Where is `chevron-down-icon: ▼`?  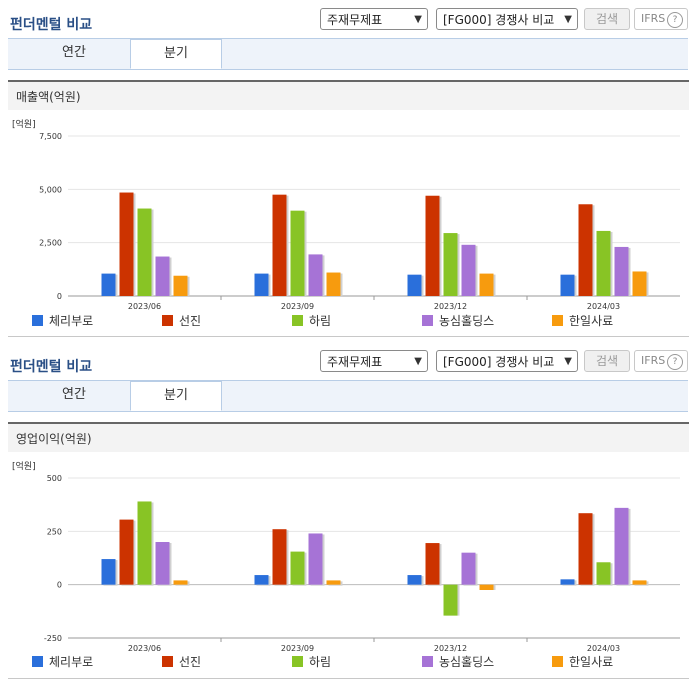 chevron-down-icon: ▼ is located at coordinates (418, 19).